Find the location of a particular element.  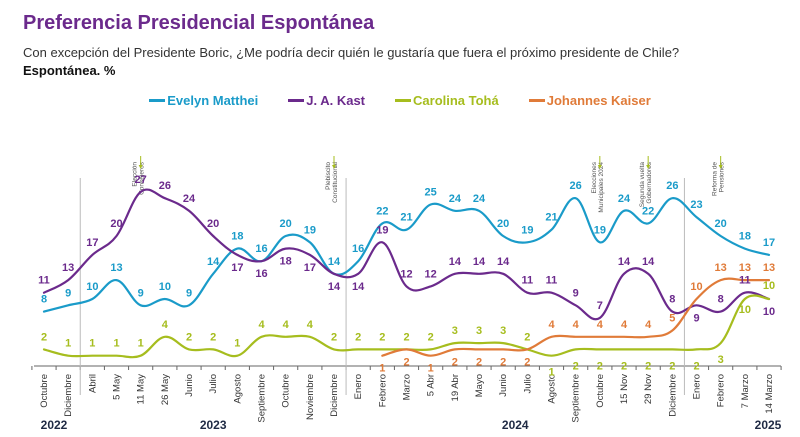

chart-title: Preferencia Presidencial Espontánea is located at coordinates (199, 23).